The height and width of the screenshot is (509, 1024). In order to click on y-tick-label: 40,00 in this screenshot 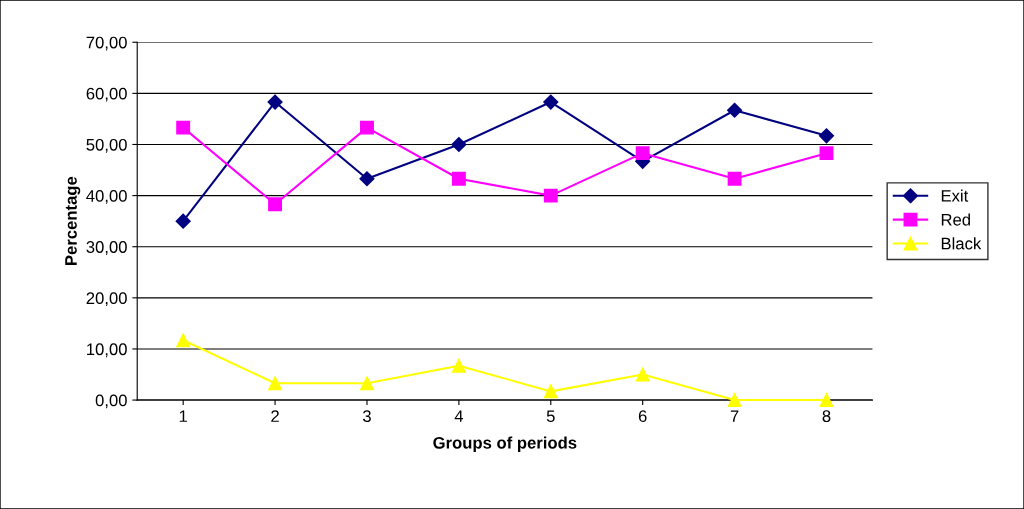, I will do `click(106, 197)`.